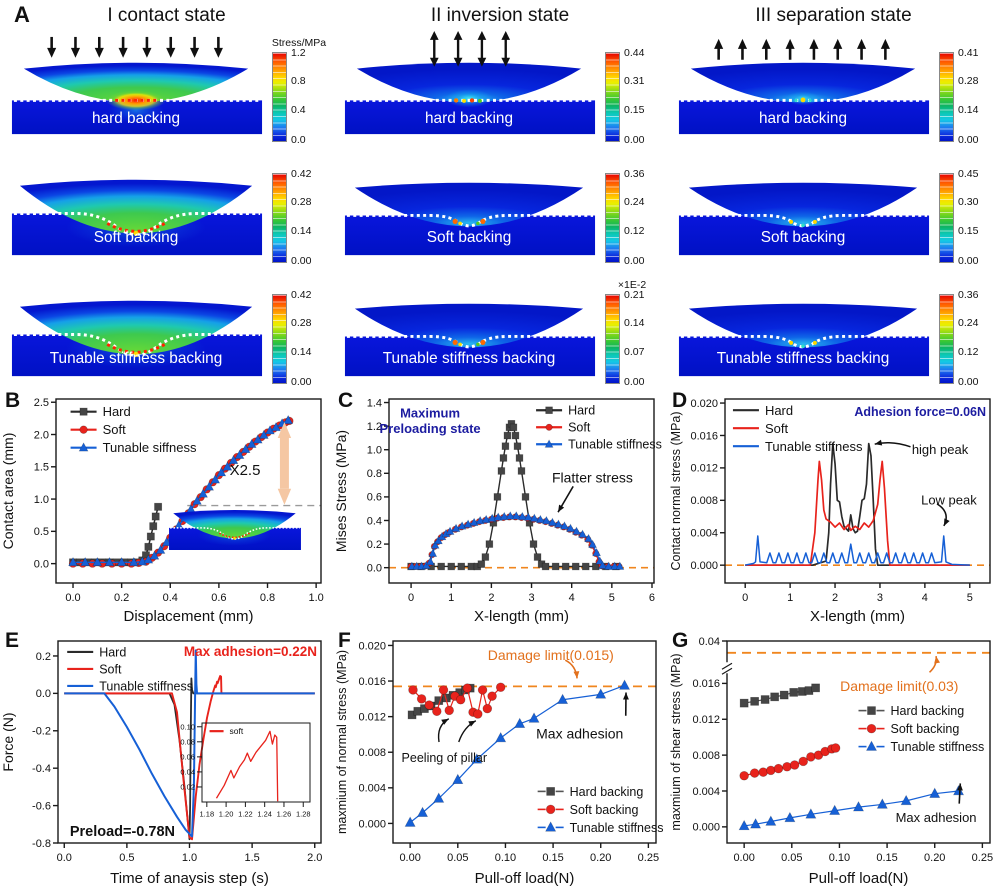 This screenshot has width=1000, height=892. What do you see at coordinates (284, 814) in the screenshot?
I see `svg-text: 1.26` at bounding box center [284, 814].